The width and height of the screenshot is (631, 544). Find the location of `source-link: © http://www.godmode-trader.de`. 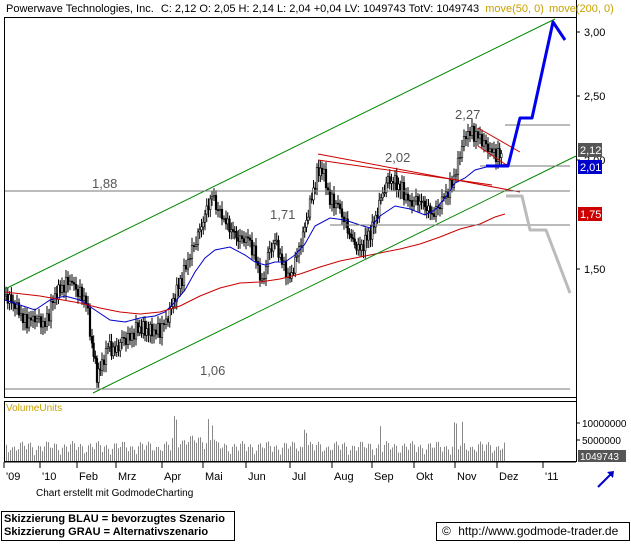

source-link: © http://www.godmode-trader.de is located at coordinates (533, 531).